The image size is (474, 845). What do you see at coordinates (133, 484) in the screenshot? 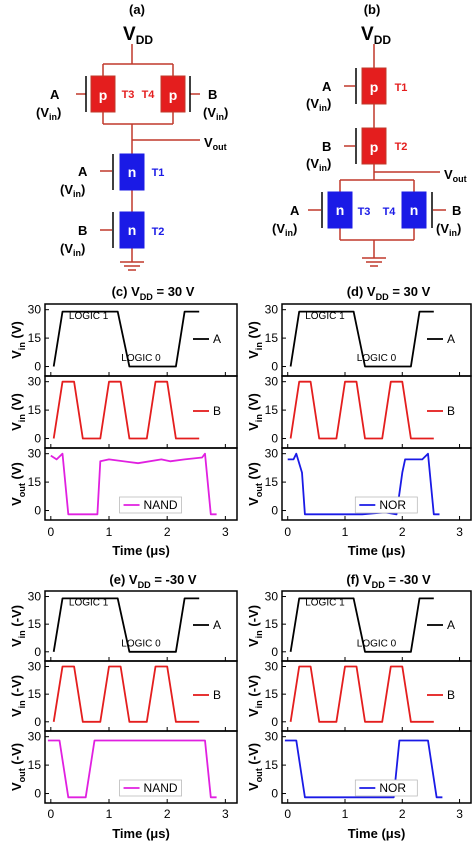
I see `series-line-NAND` at bounding box center [133, 484].